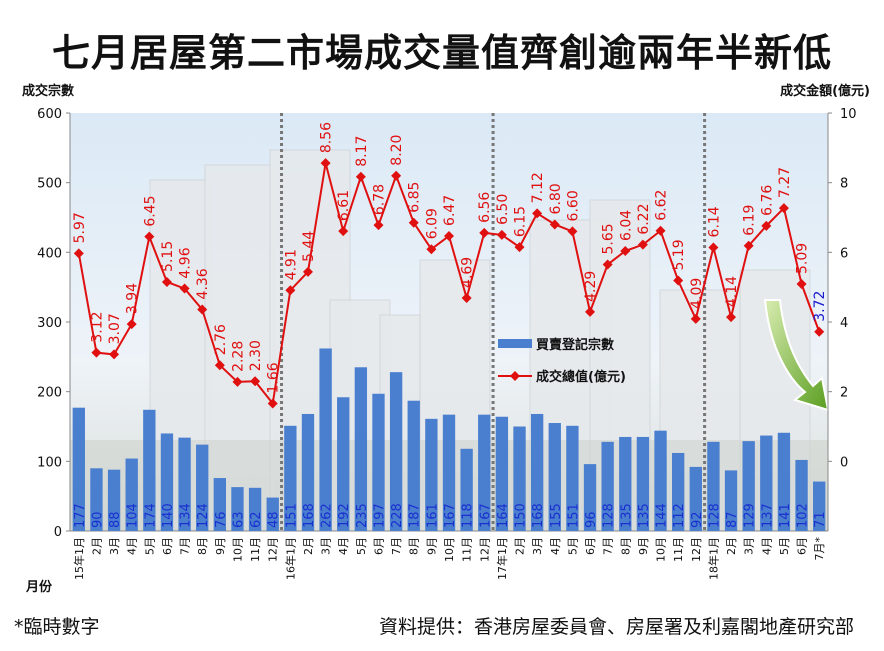 The height and width of the screenshot is (651, 884). Describe the element at coordinates (150, 210) in the screenshot. I see `line-value-label: 6.45` at that location.